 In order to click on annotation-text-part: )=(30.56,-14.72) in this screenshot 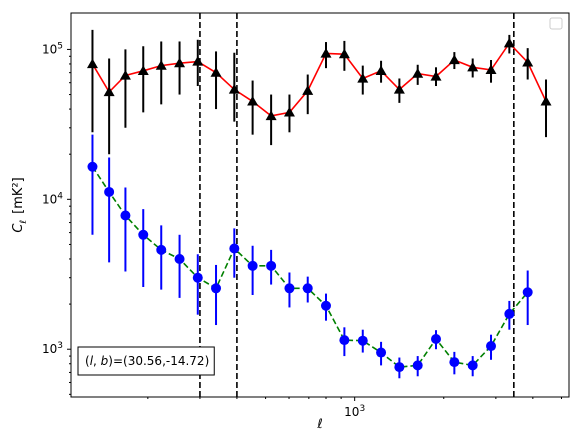, I will do `click(158, 361)`.